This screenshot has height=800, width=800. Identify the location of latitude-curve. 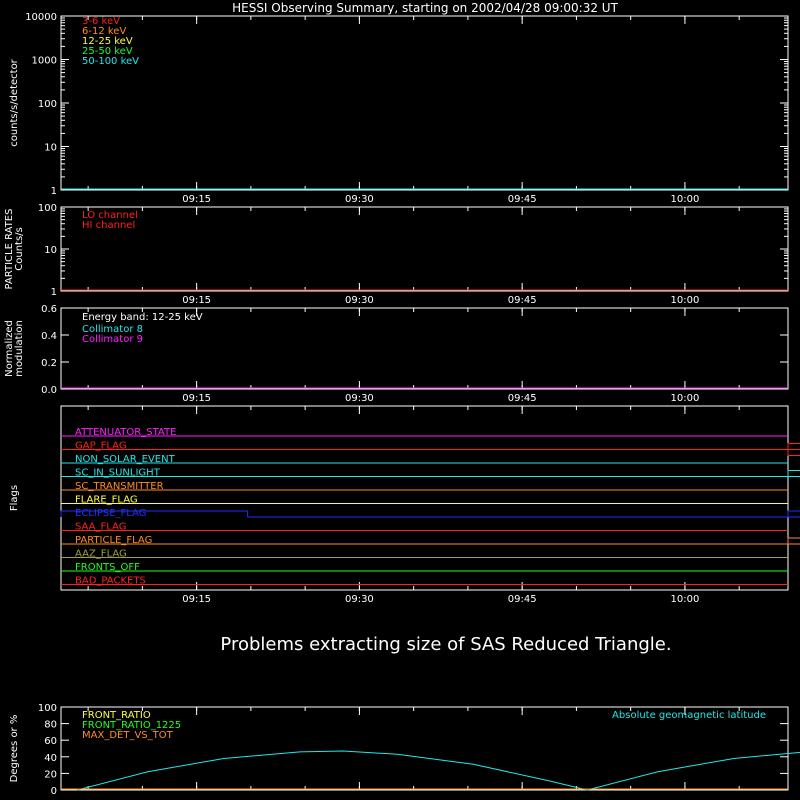
(438, 770).